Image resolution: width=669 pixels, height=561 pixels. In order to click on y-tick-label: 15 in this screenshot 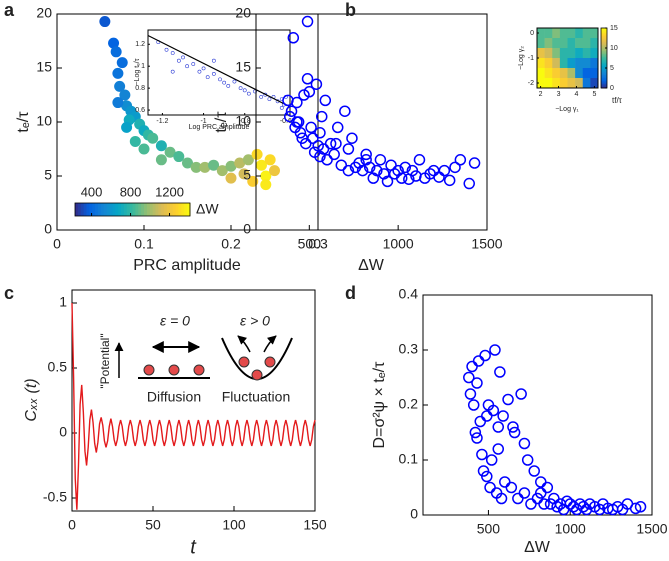, I will do `click(243, 67)`.